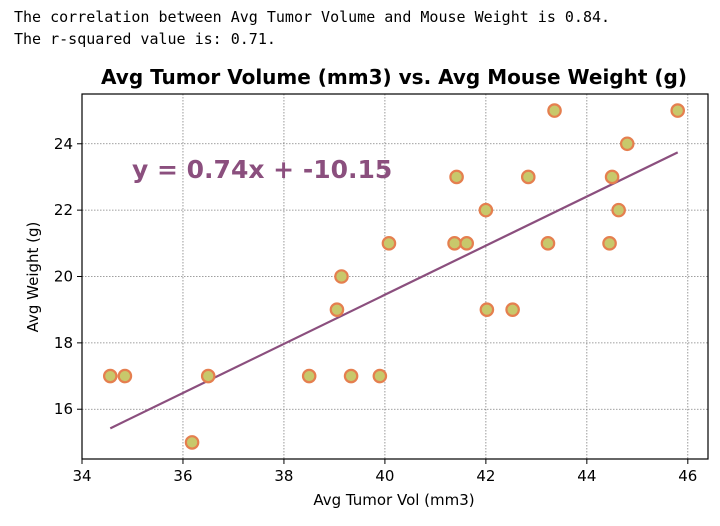 The image size is (720, 526). Describe the element at coordinates (33, 277) in the screenshot. I see `y-axis-label: Avg Weight (g)` at that location.